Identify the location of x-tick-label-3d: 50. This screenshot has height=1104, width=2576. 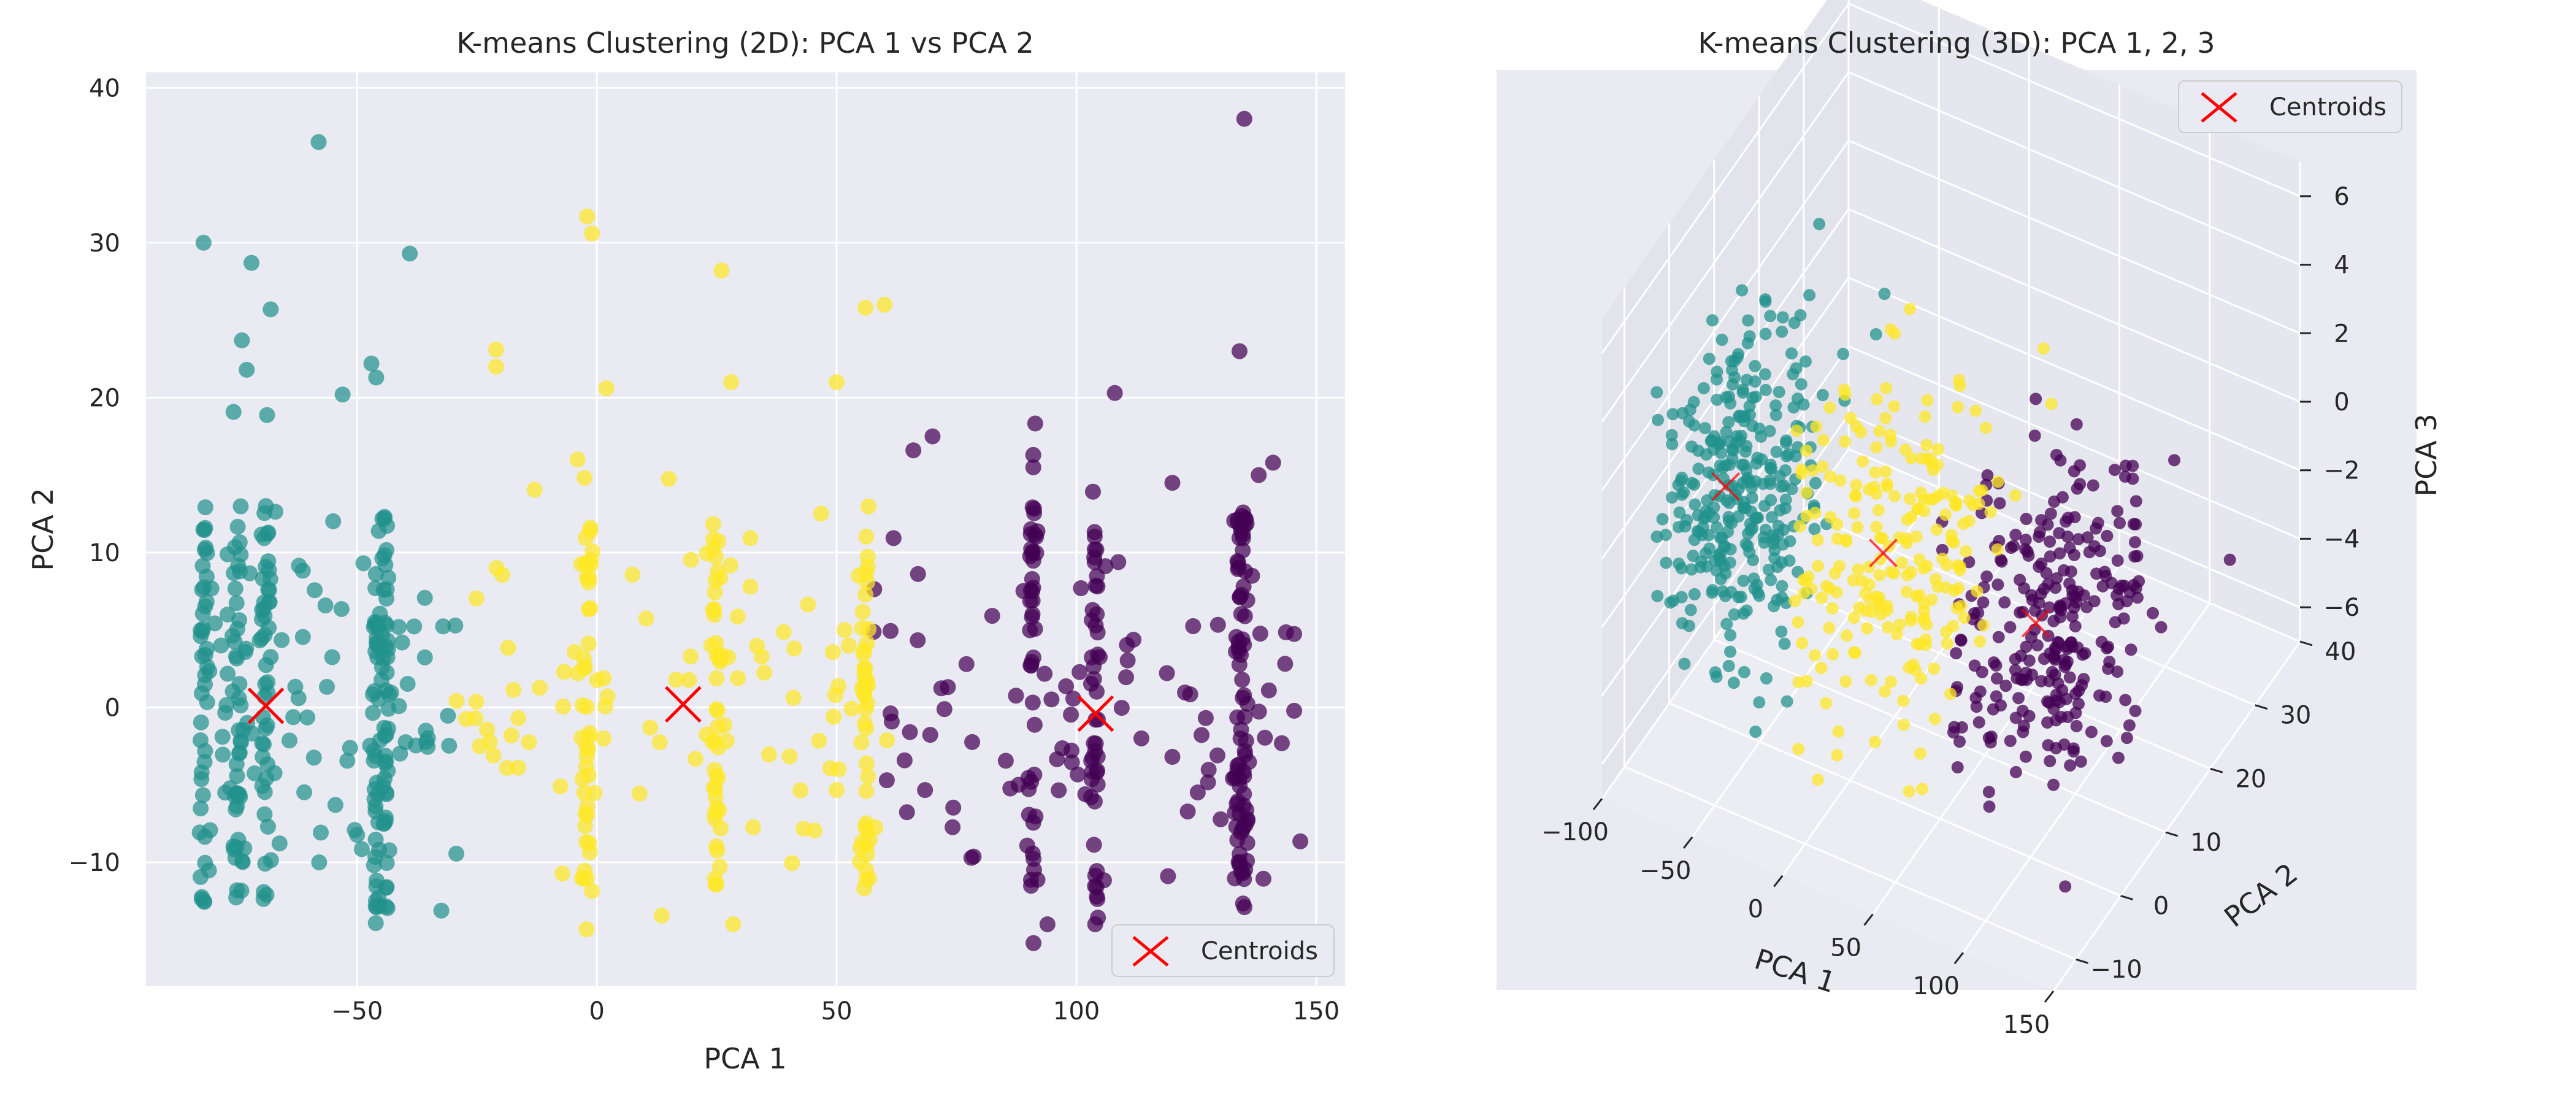
(1845, 947).